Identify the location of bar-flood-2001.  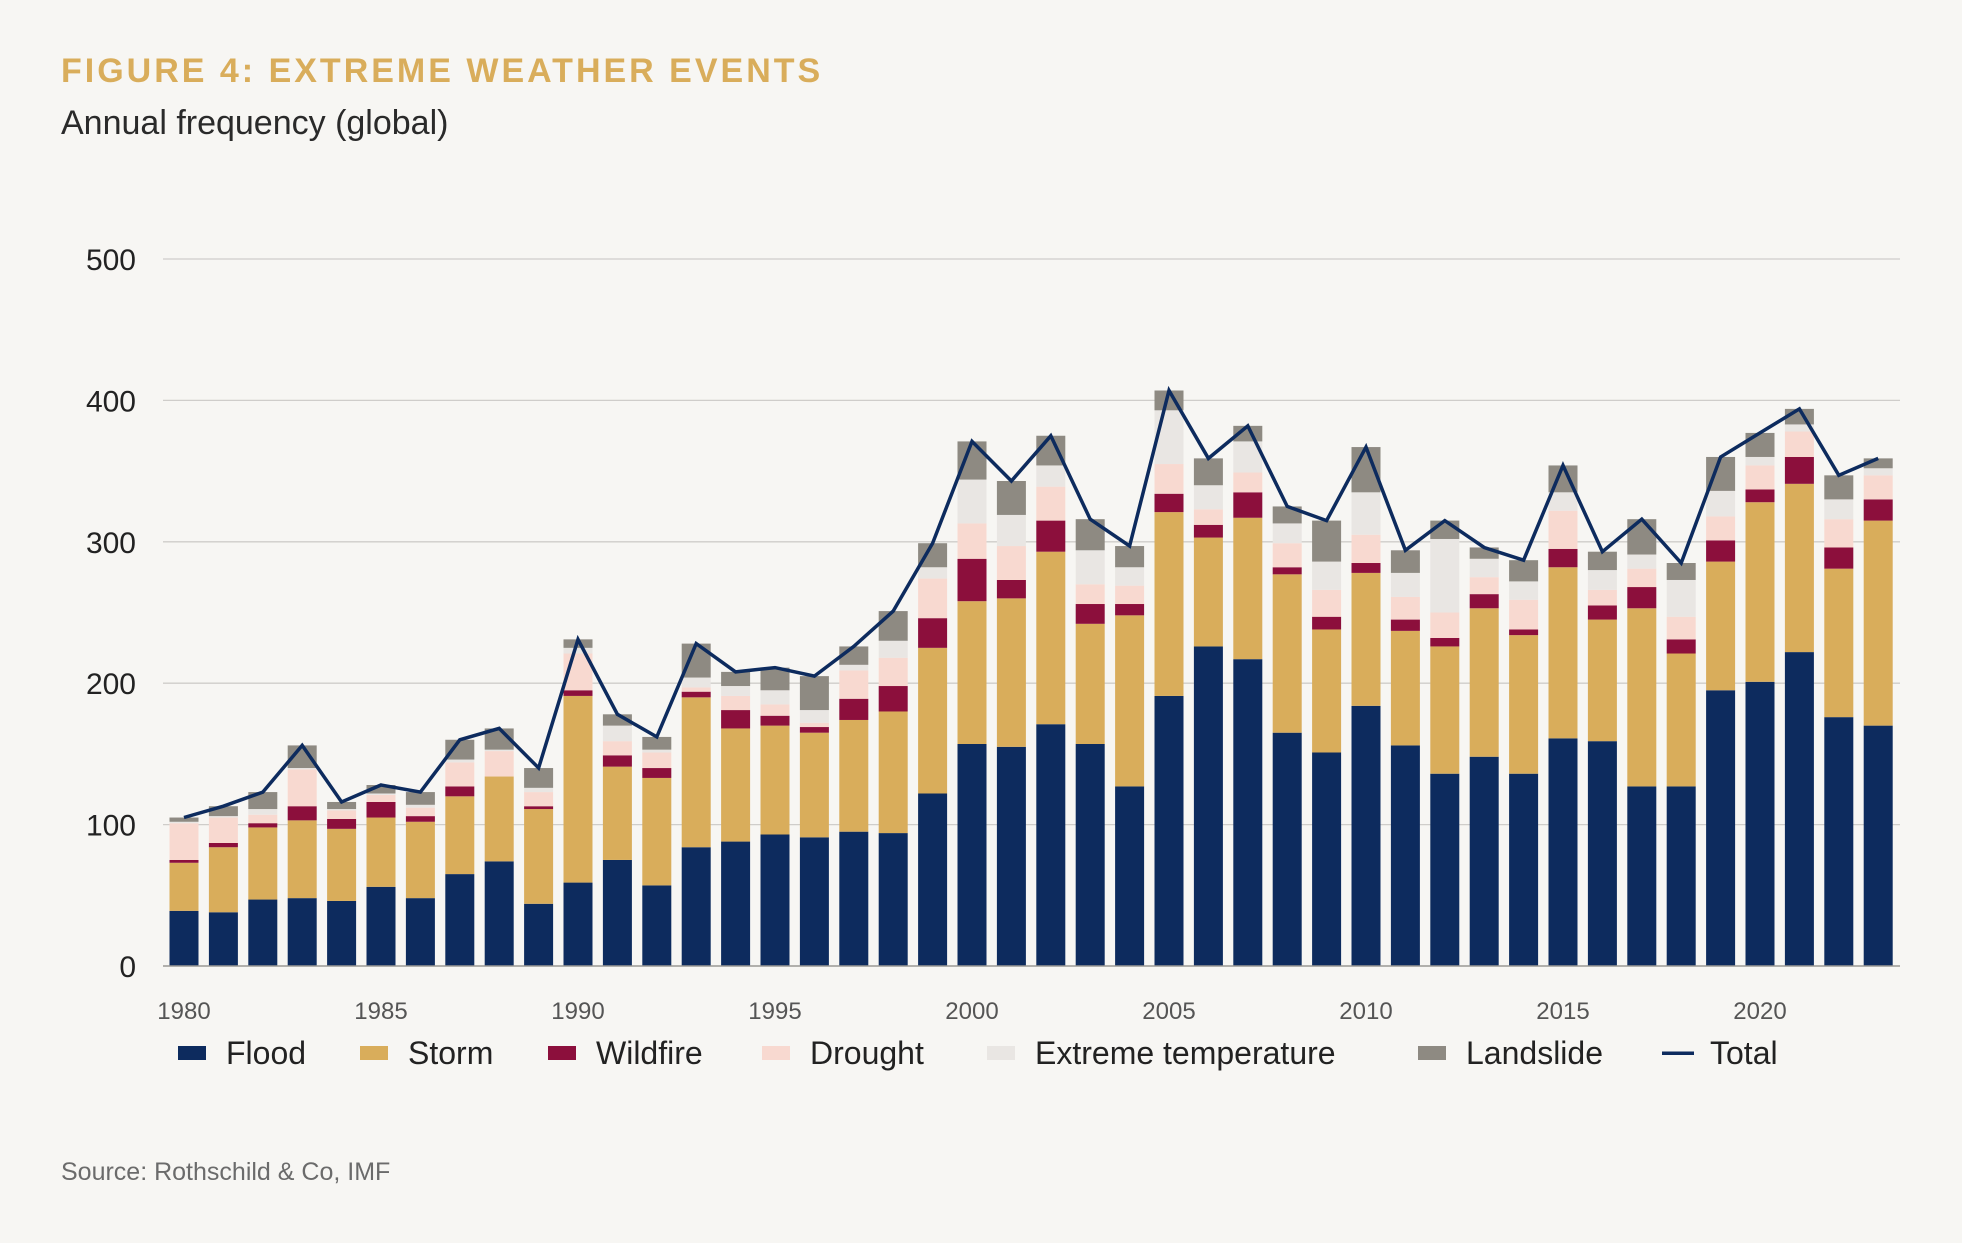
(1011, 856).